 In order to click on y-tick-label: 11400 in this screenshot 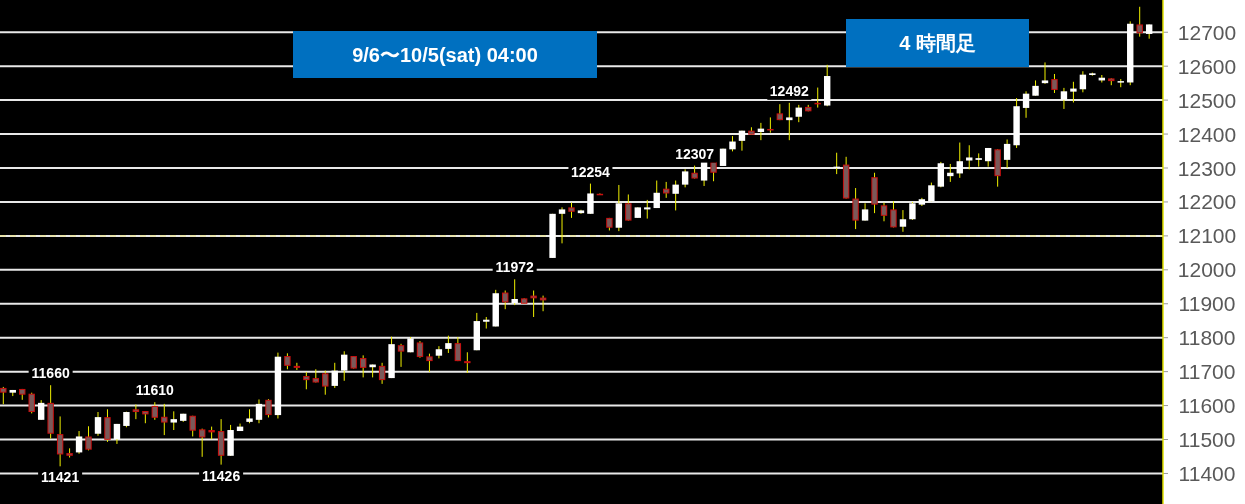, I will do `click(1207, 473)`.